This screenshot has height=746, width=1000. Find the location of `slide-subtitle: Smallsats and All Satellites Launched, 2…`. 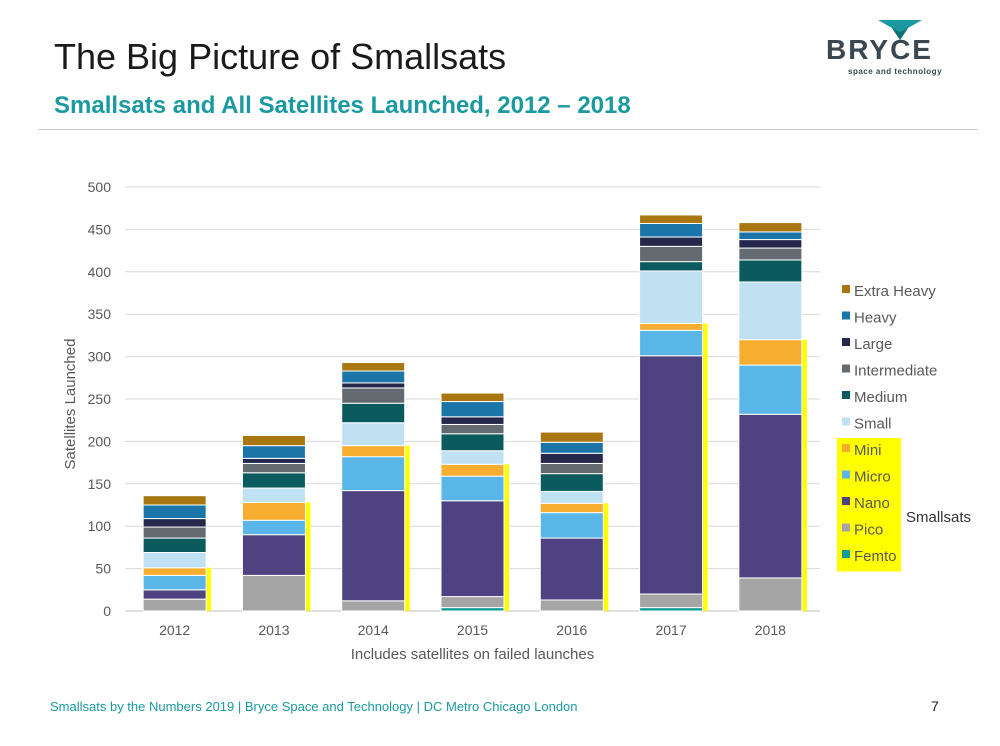

slide-subtitle: Smallsats and All Satellites Launched, 2… is located at coordinates (342, 105).